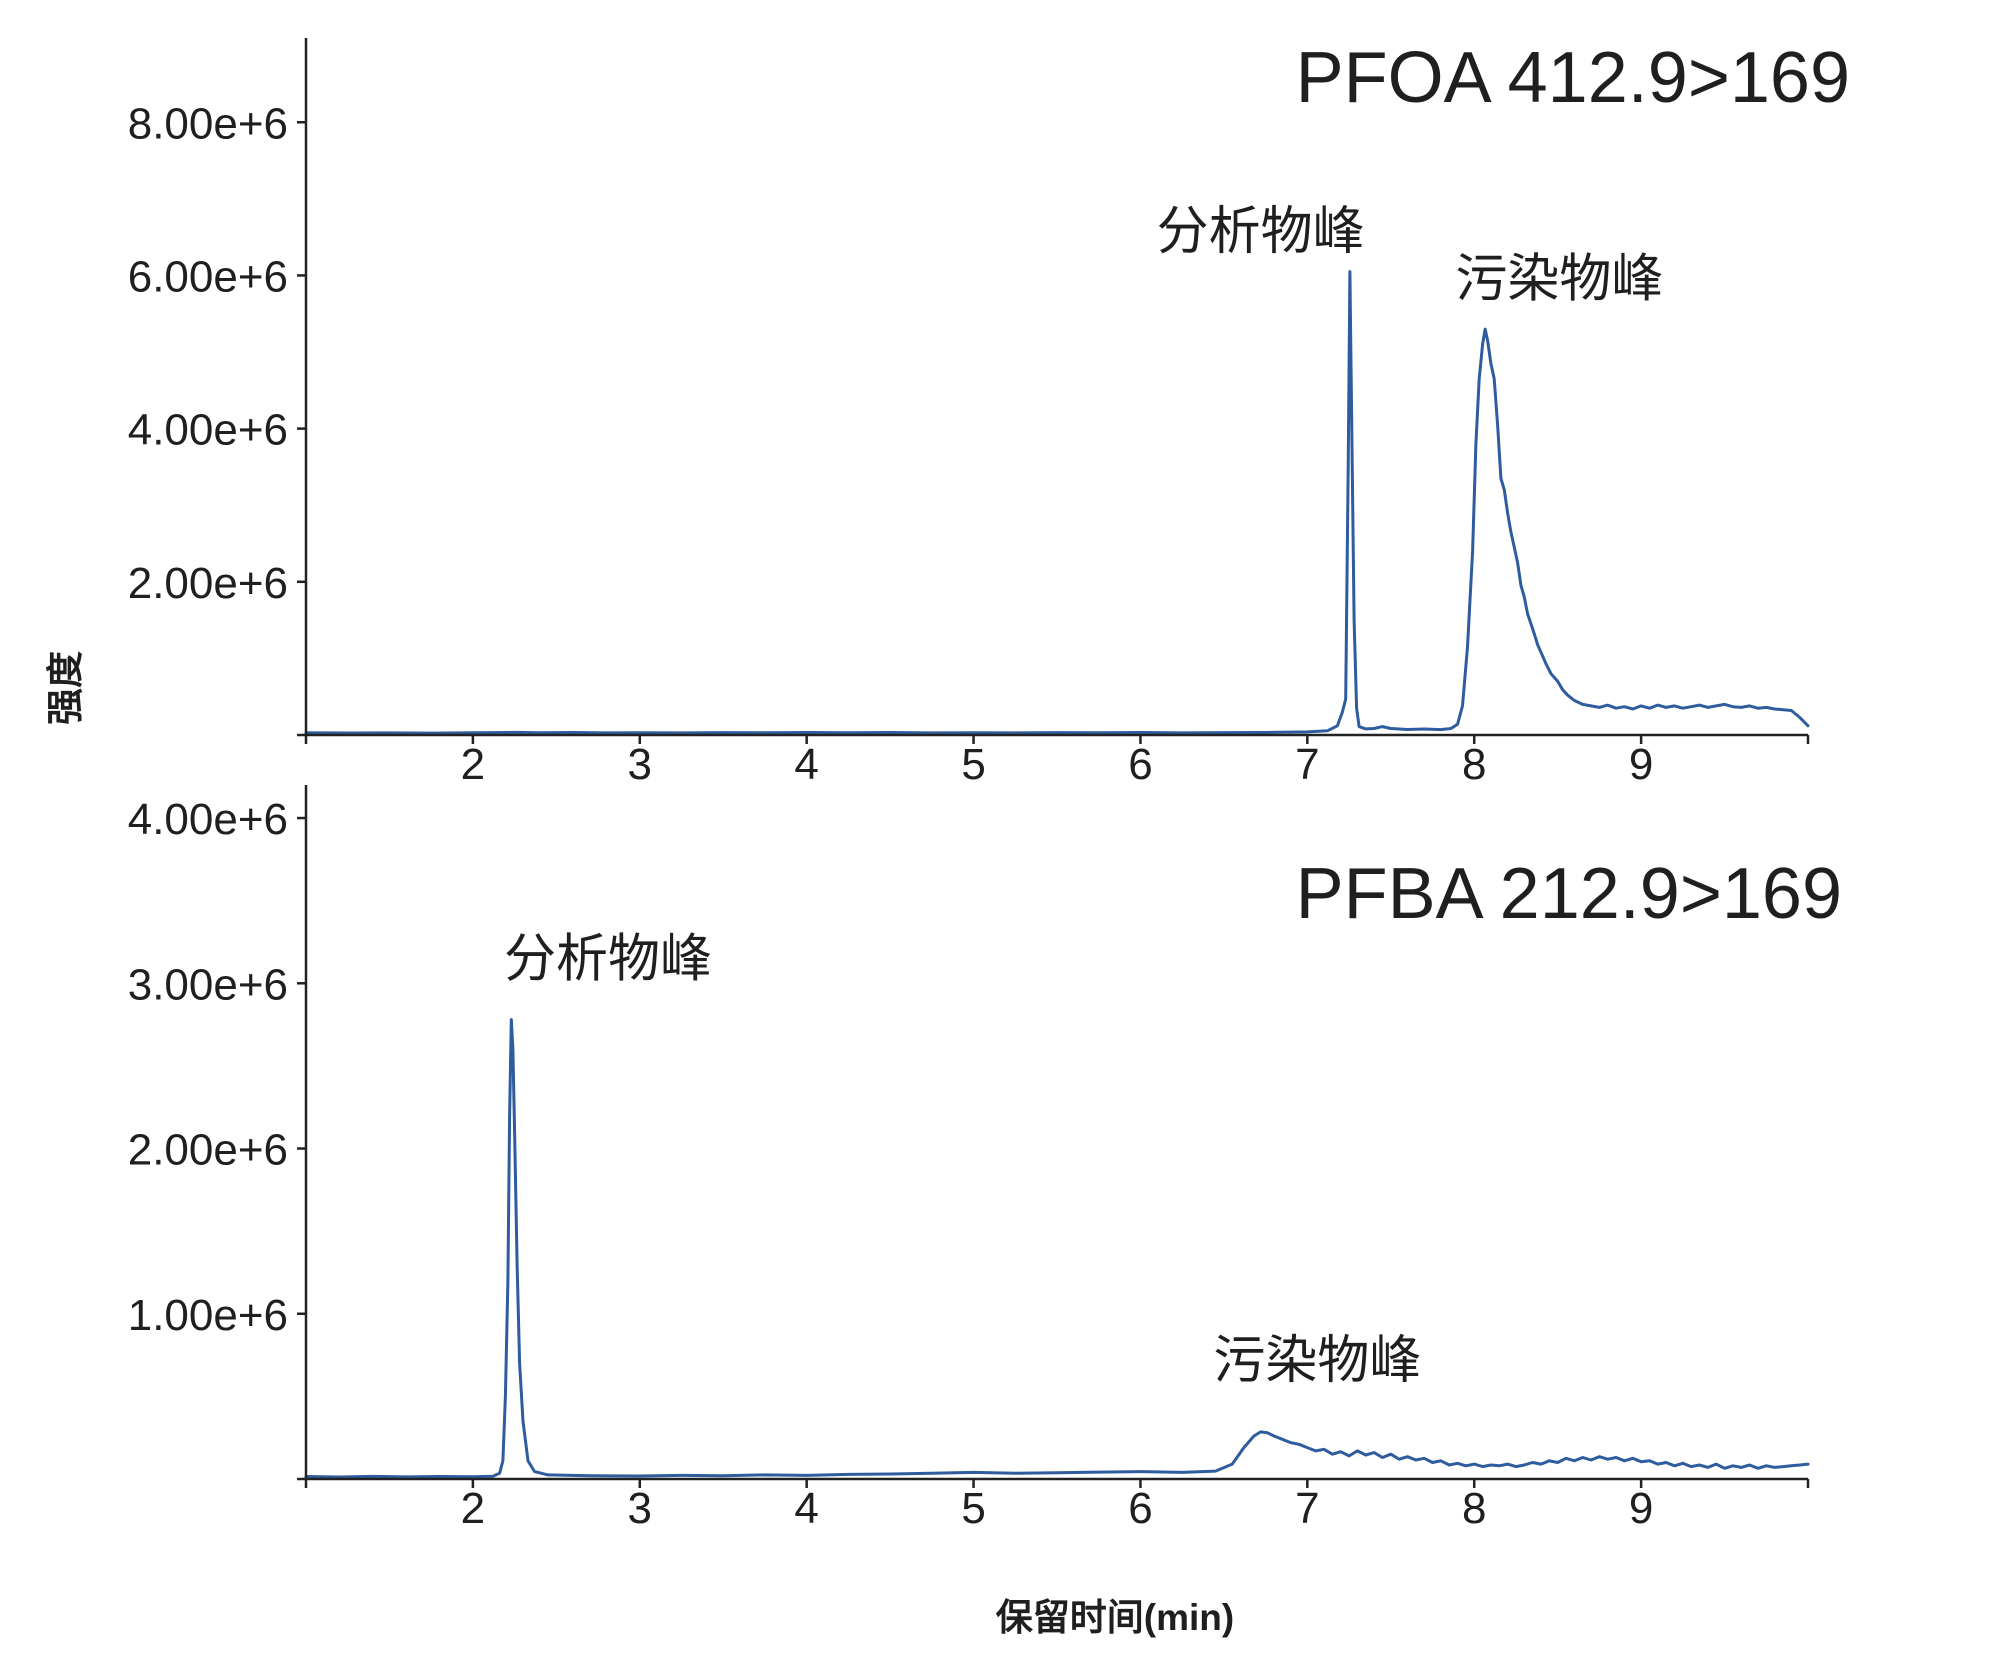 This screenshot has height=1665, width=2000. I want to click on chart-title: PFBA 212.9>169, so click(1569, 894).